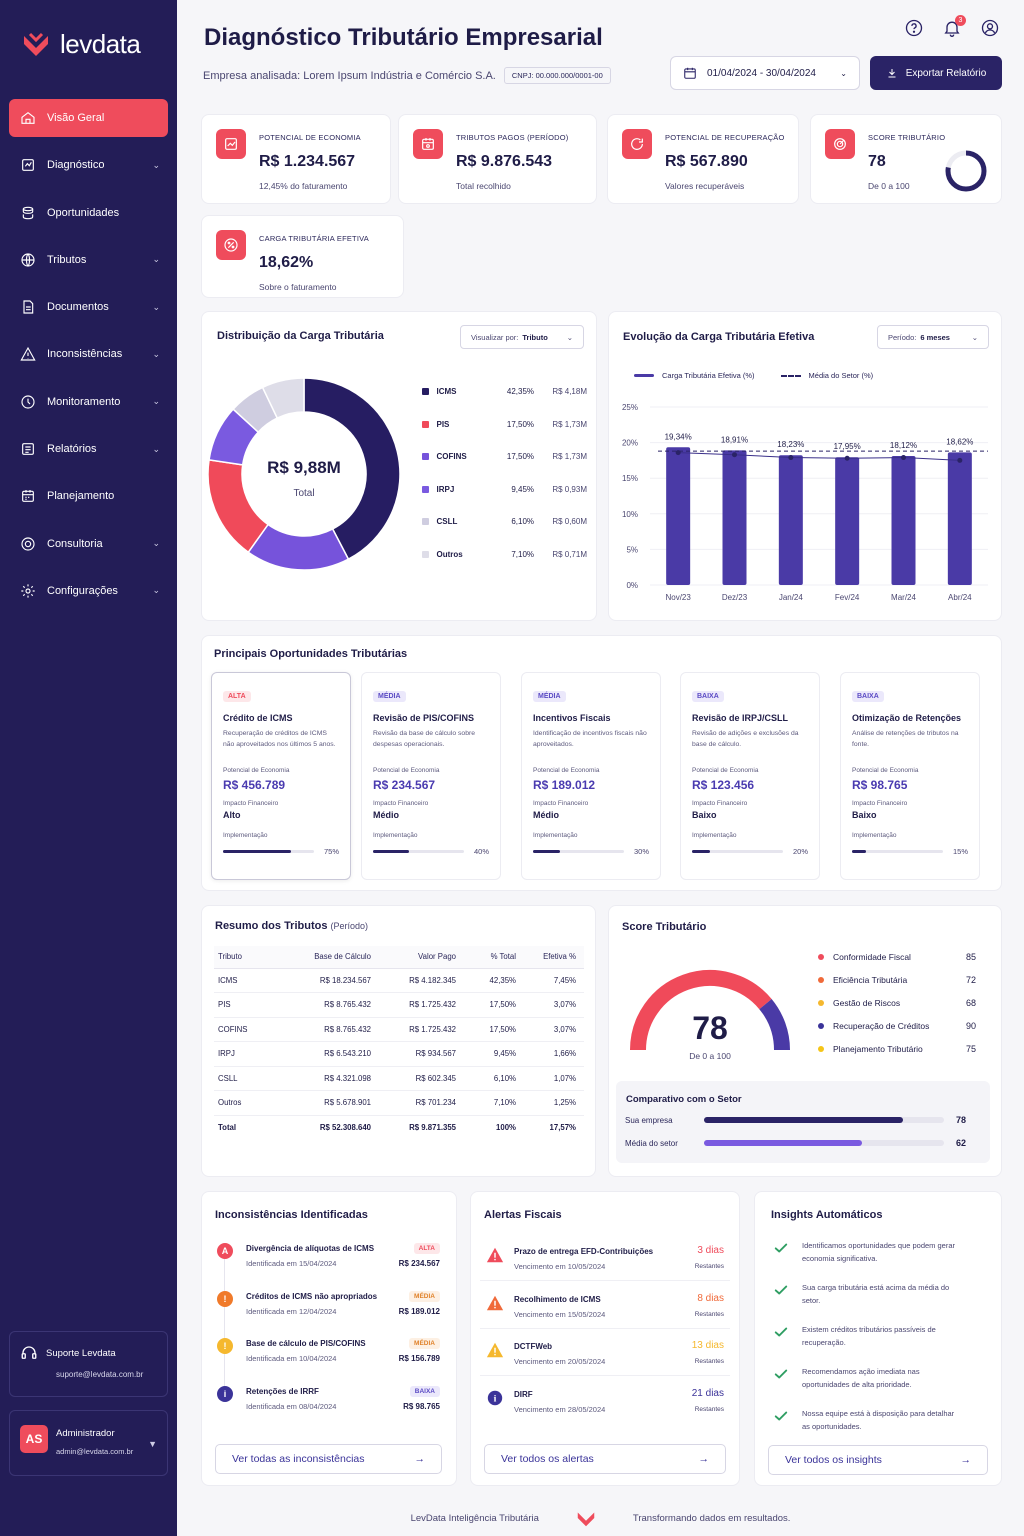 The width and height of the screenshot is (1024, 1536). Describe the element at coordinates (100, 1374) in the screenshot. I see `support-email: suporte@levdata.com.br` at that location.